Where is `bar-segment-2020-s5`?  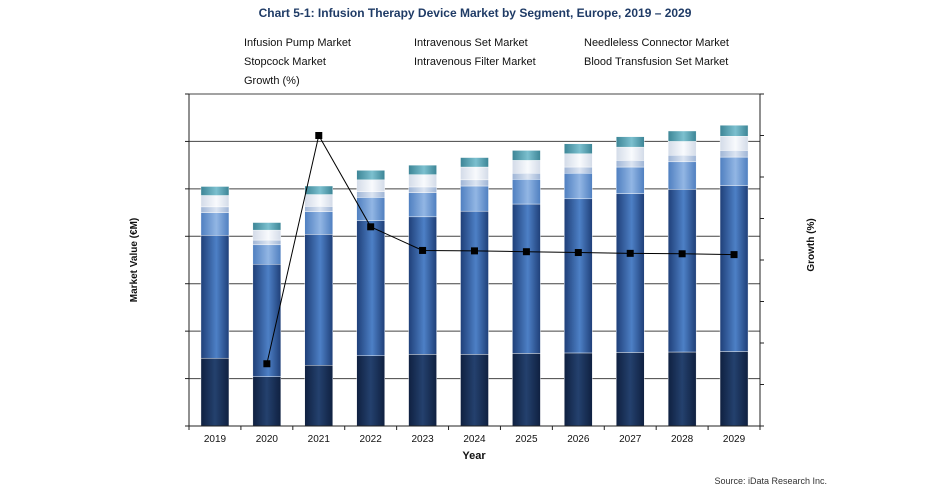
bar-segment-2020-s5 is located at coordinates (267, 226).